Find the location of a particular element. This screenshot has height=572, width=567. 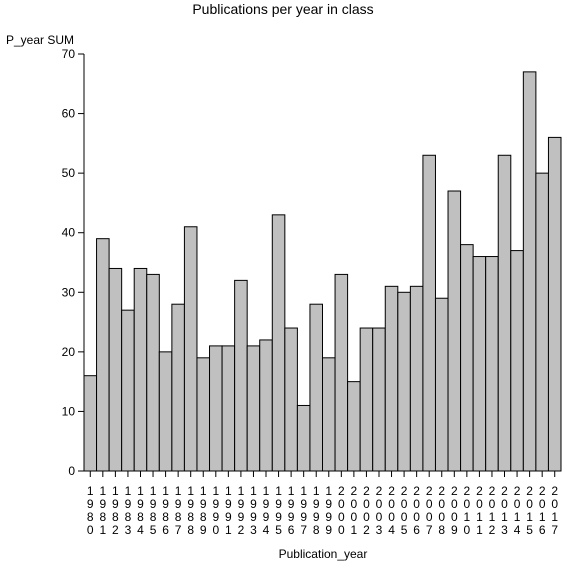

x-axis-label: Publication_year is located at coordinates (323, 554).